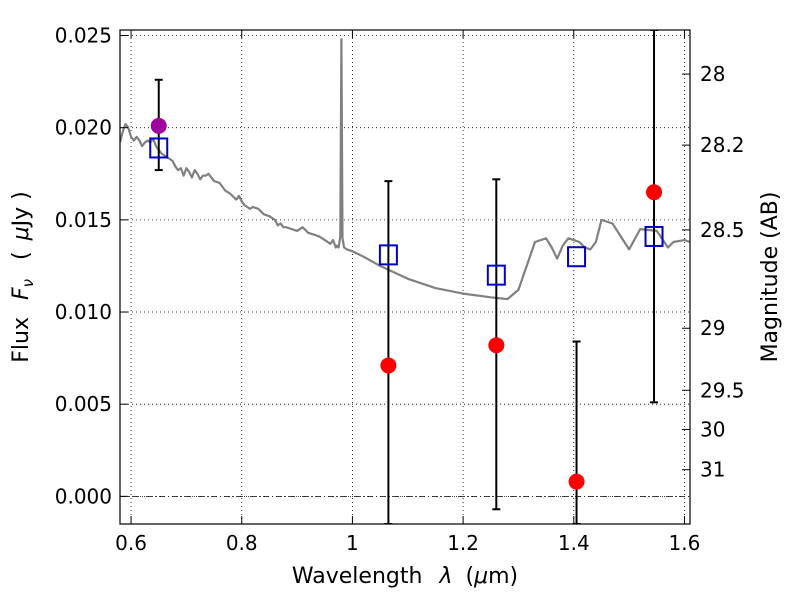  Describe the element at coordinates (28, 283) in the screenshot. I see `y-label-sub: ν` at that location.